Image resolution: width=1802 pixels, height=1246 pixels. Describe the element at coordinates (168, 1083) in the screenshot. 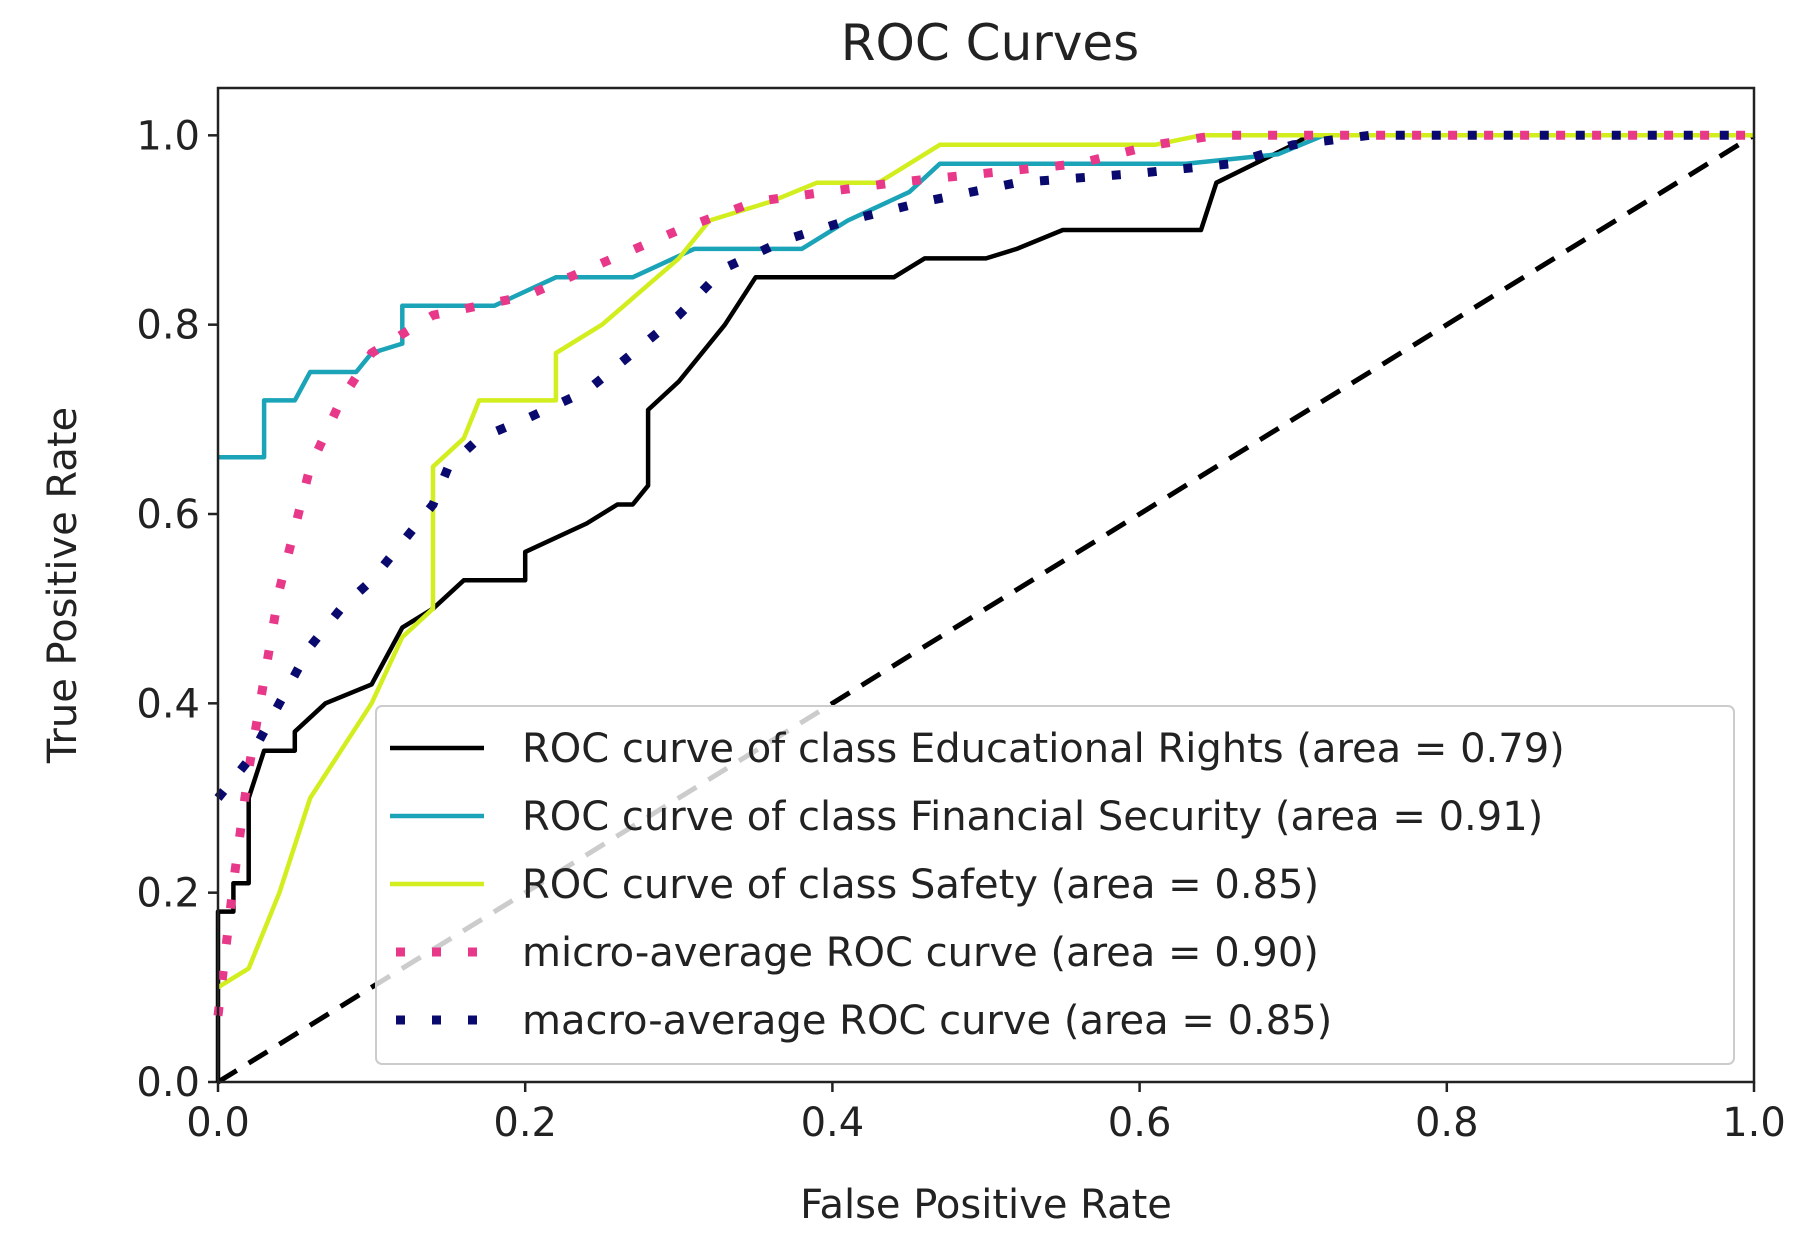

I see `y-tick-label: 0.0` at that location.